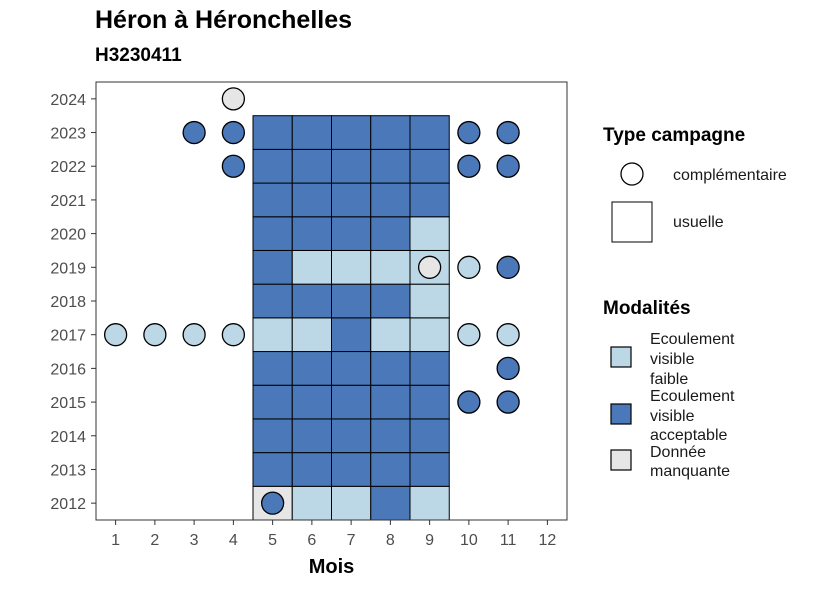 Image resolution: width=826 pixels, height=590 pixels. What do you see at coordinates (621, 357) in the screenshot?
I see `legend-key-faible` at bounding box center [621, 357].